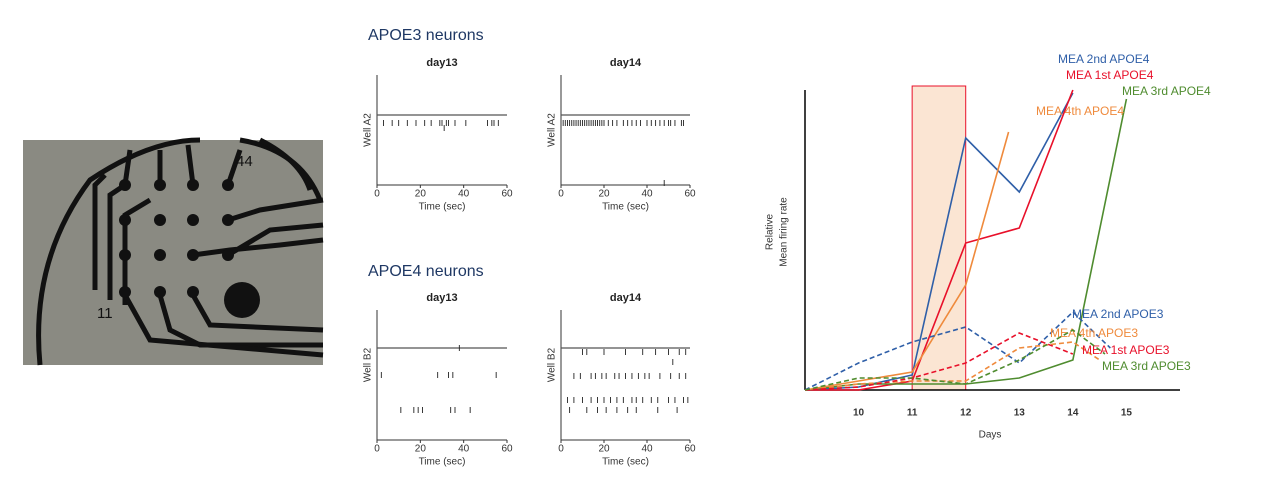 The image size is (1268, 497). What do you see at coordinates (105, 313) in the screenshot?
I see `electrode-label: 11` at bounding box center [105, 313].